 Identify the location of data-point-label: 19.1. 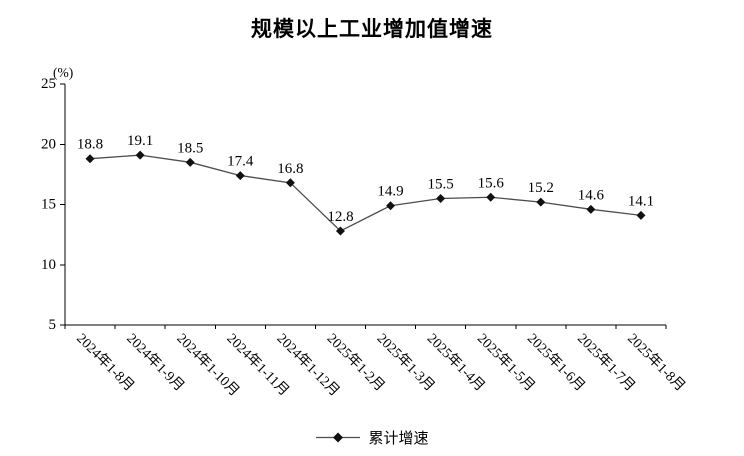
(140, 141).